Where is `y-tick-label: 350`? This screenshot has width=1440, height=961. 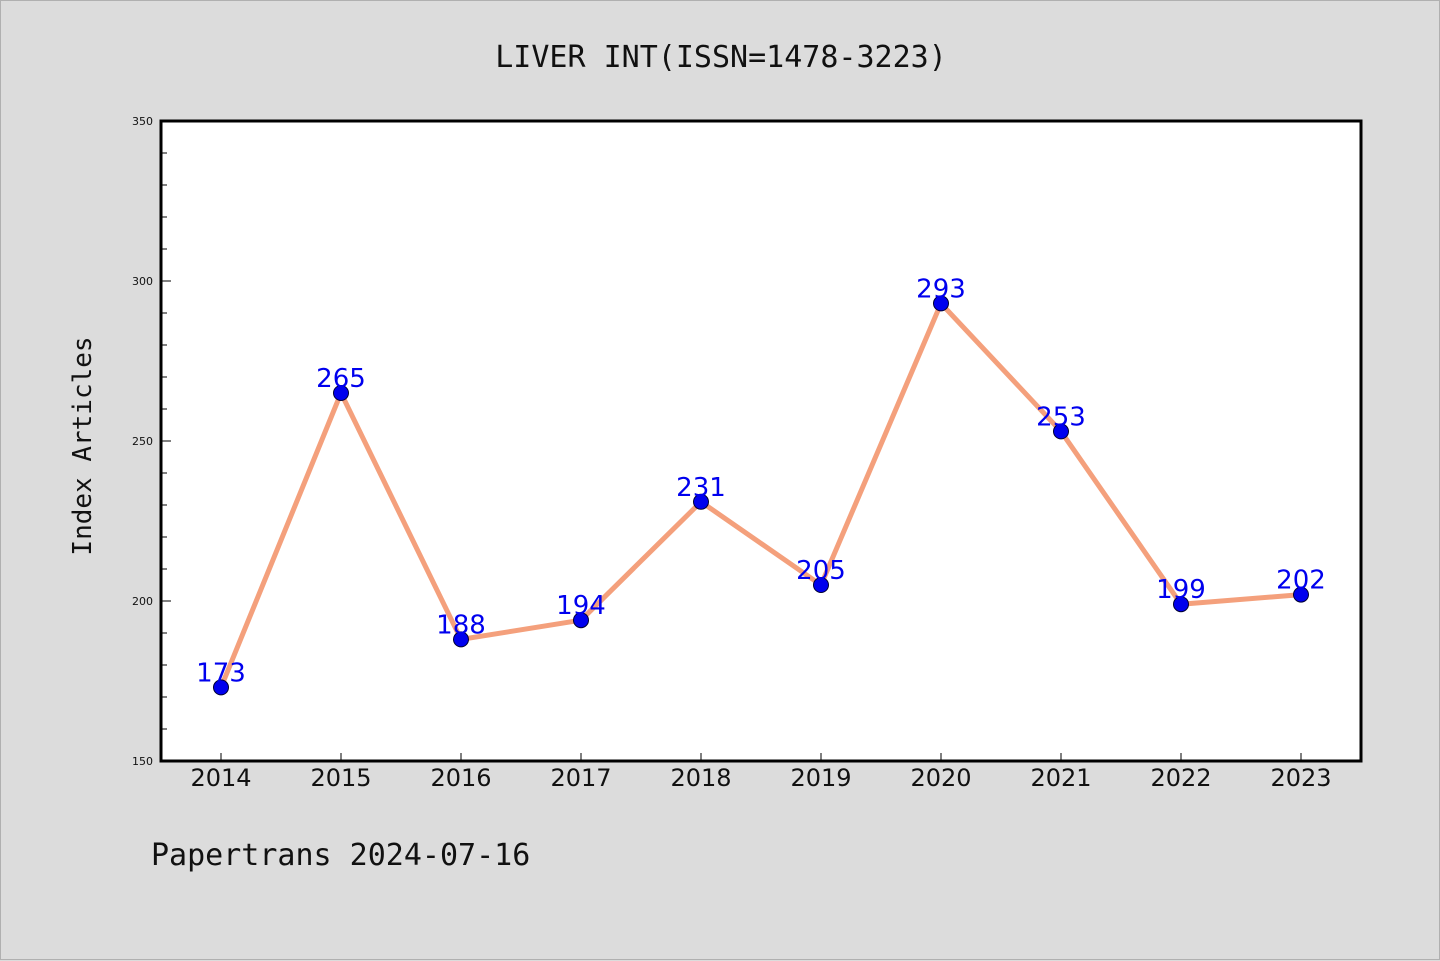
y-tick-label: 350 is located at coordinates (142, 121).